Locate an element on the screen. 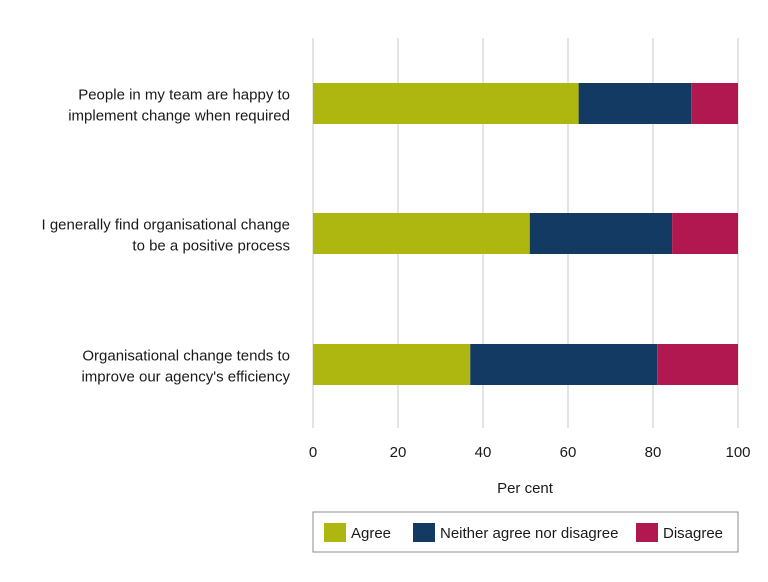 This screenshot has height=582, width=768. x-tick-label: 100 is located at coordinates (737, 452).